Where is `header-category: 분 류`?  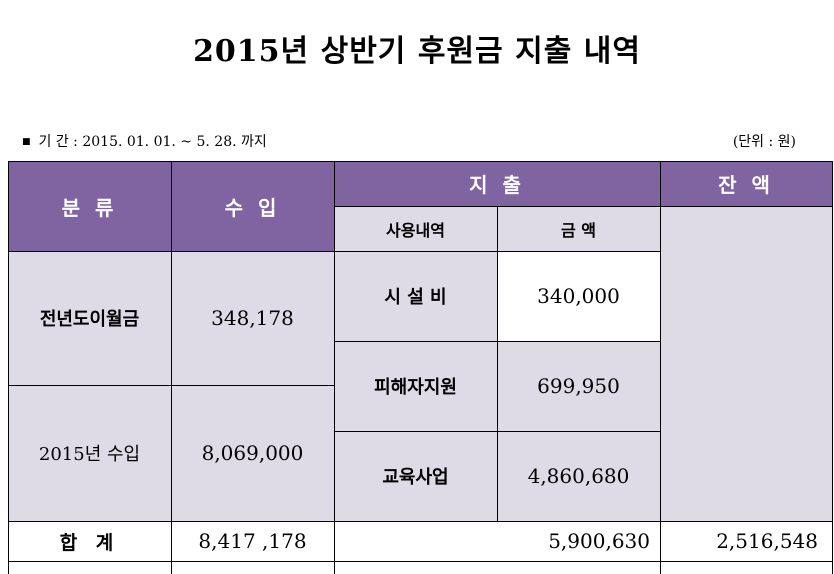 header-category: 분 류 is located at coordinates (89, 206).